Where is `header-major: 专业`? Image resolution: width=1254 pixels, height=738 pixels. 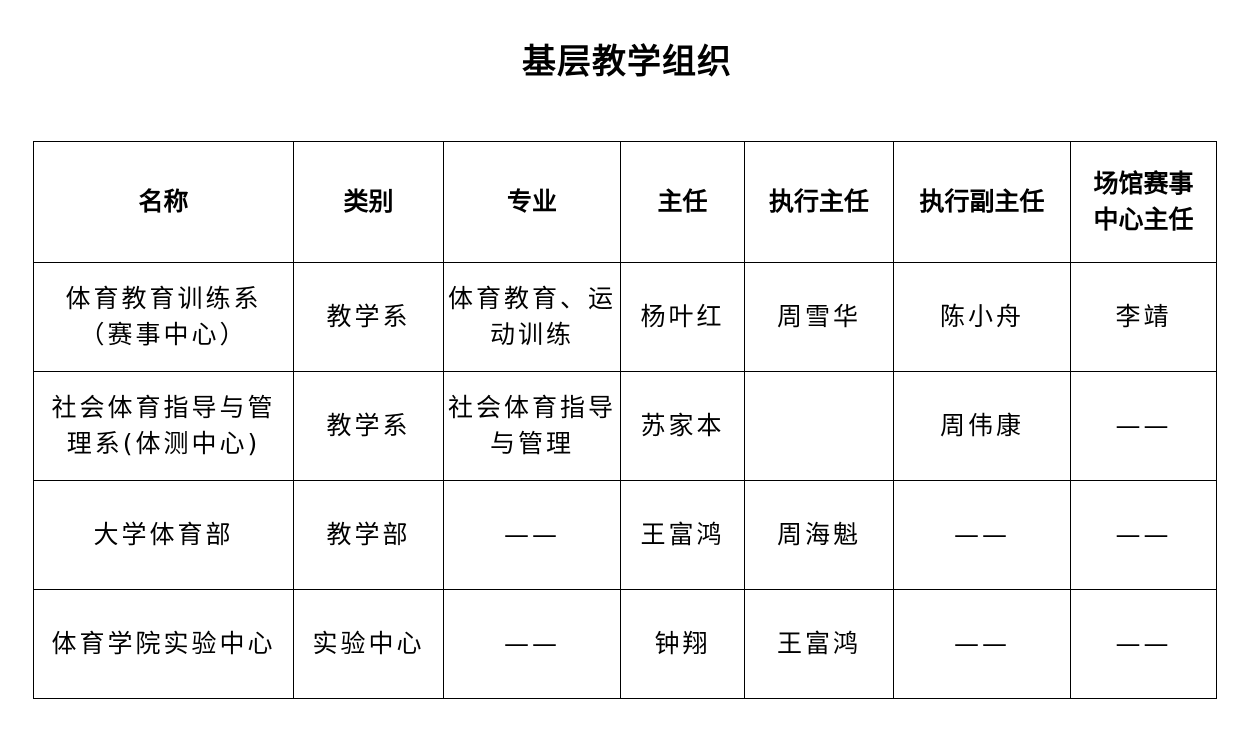 header-major: 专业 is located at coordinates (532, 202).